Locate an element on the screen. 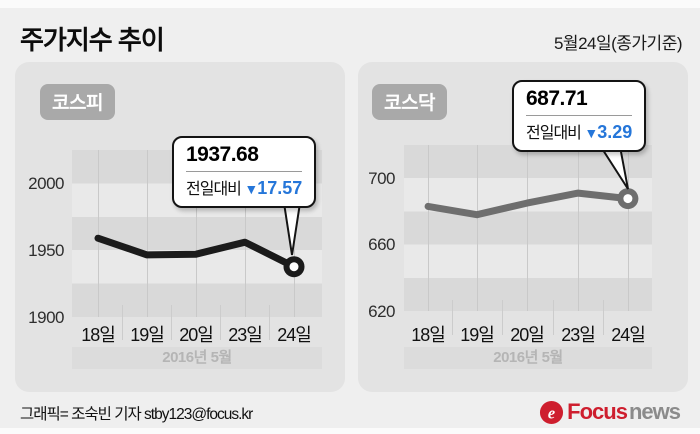 This screenshot has width=700, height=434. logo-text-secondary: news is located at coordinates (654, 411).